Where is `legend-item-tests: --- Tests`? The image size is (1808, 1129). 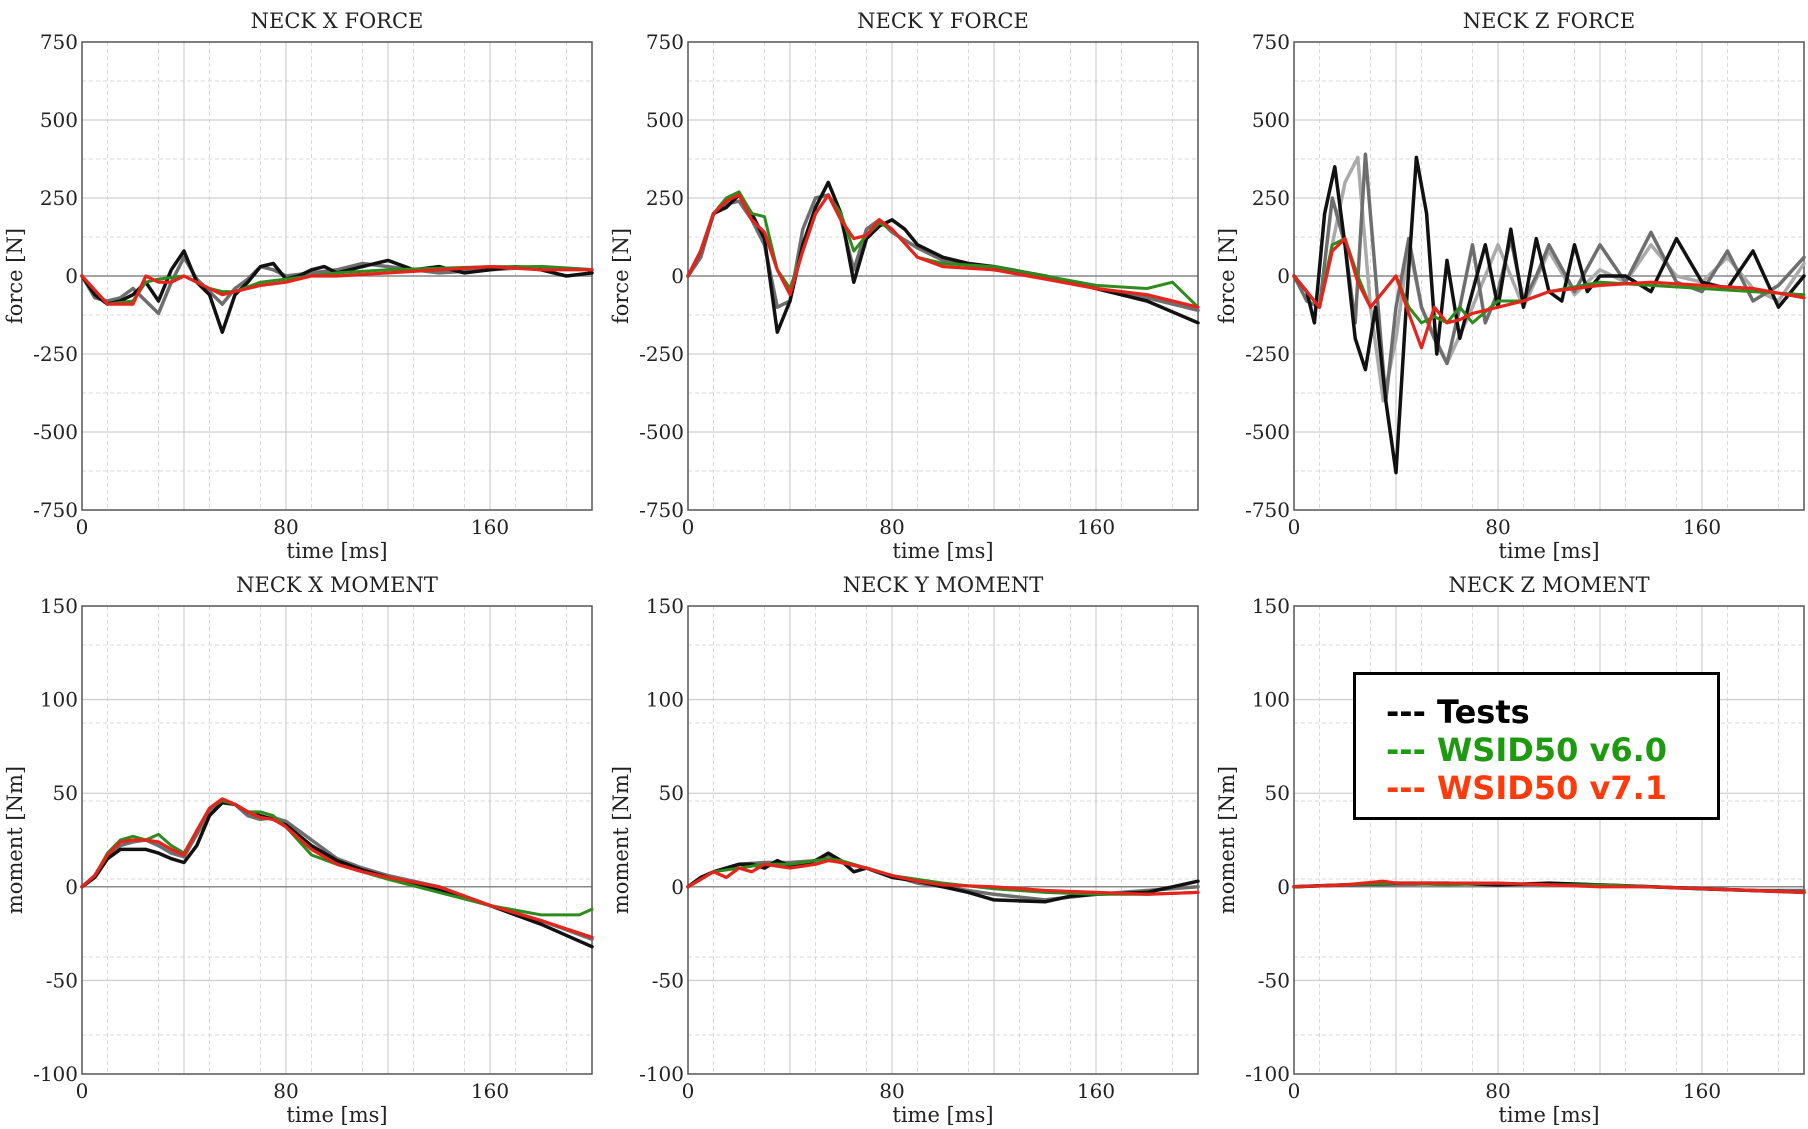
legend-item-tests: --- Tests is located at coordinates (1458, 712).